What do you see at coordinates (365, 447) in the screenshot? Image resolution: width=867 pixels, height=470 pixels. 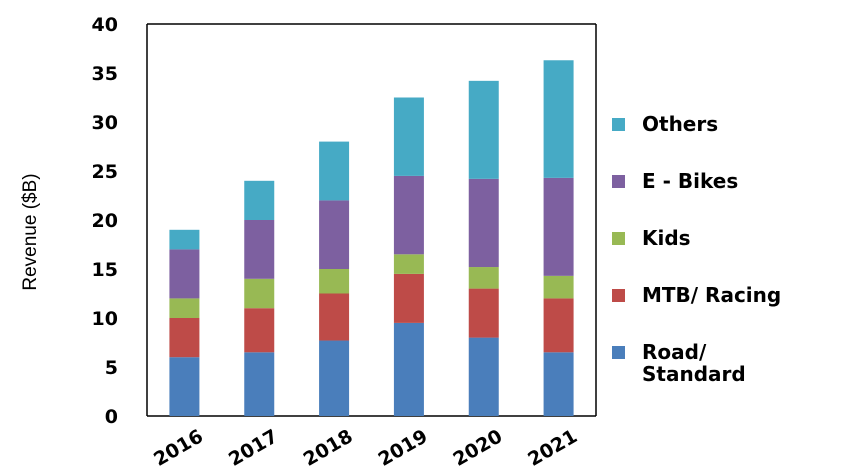 I see `x-tick-labels: 2016 2017 2018 2019 2020 2021` at bounding box center [365, 447].